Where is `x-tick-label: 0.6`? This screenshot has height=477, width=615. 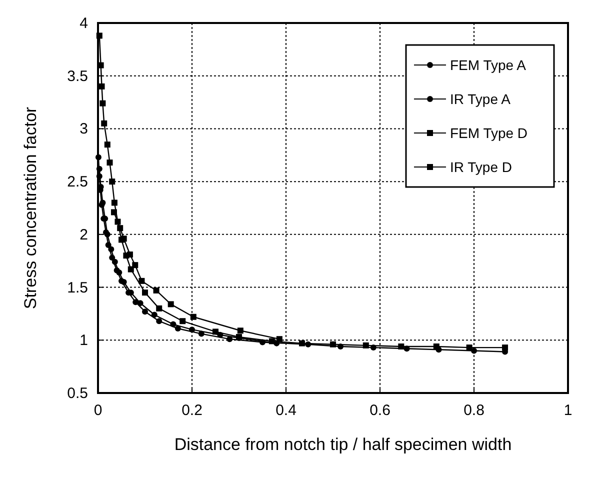 x-tick-label: 0.6 is located at coordinates (380, 410).